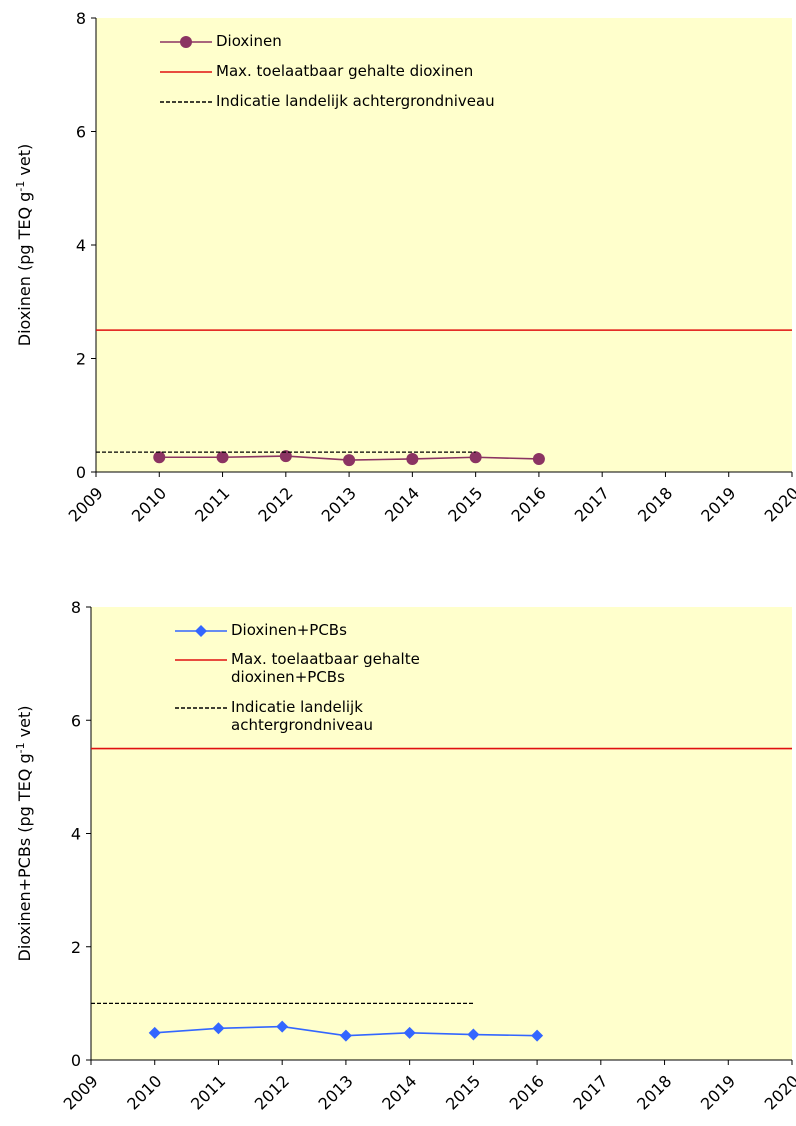 The width and height of the screenshot is (796, 1126). What do you see at coordinates (325, 668) in the screenshot?
I see `legend-label: Max. toelaatbaar gehalte dioxinen+PCBs` at bounding box center [325, 668].